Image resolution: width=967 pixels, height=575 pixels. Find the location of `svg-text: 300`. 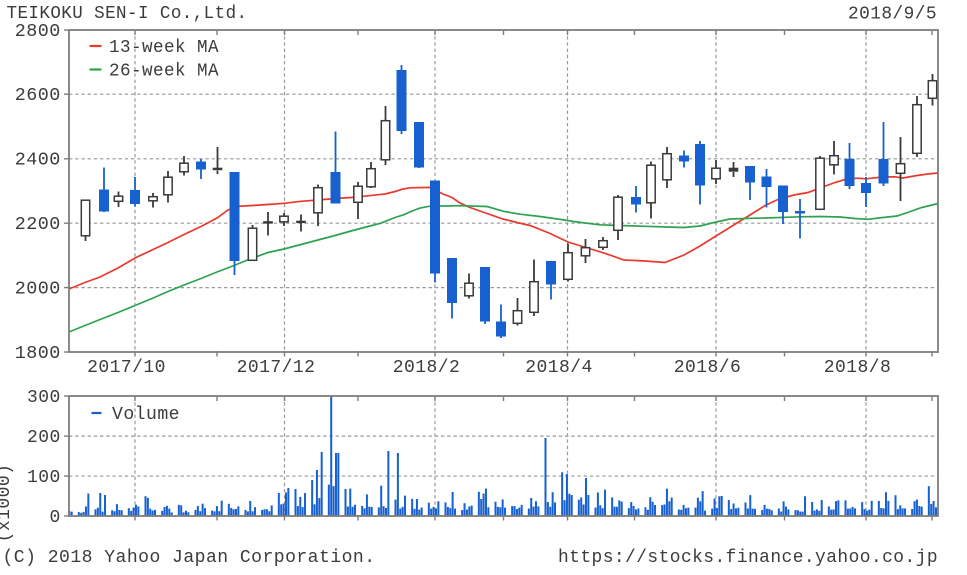

svg-text: 300 is located at coordinates (44, 398).